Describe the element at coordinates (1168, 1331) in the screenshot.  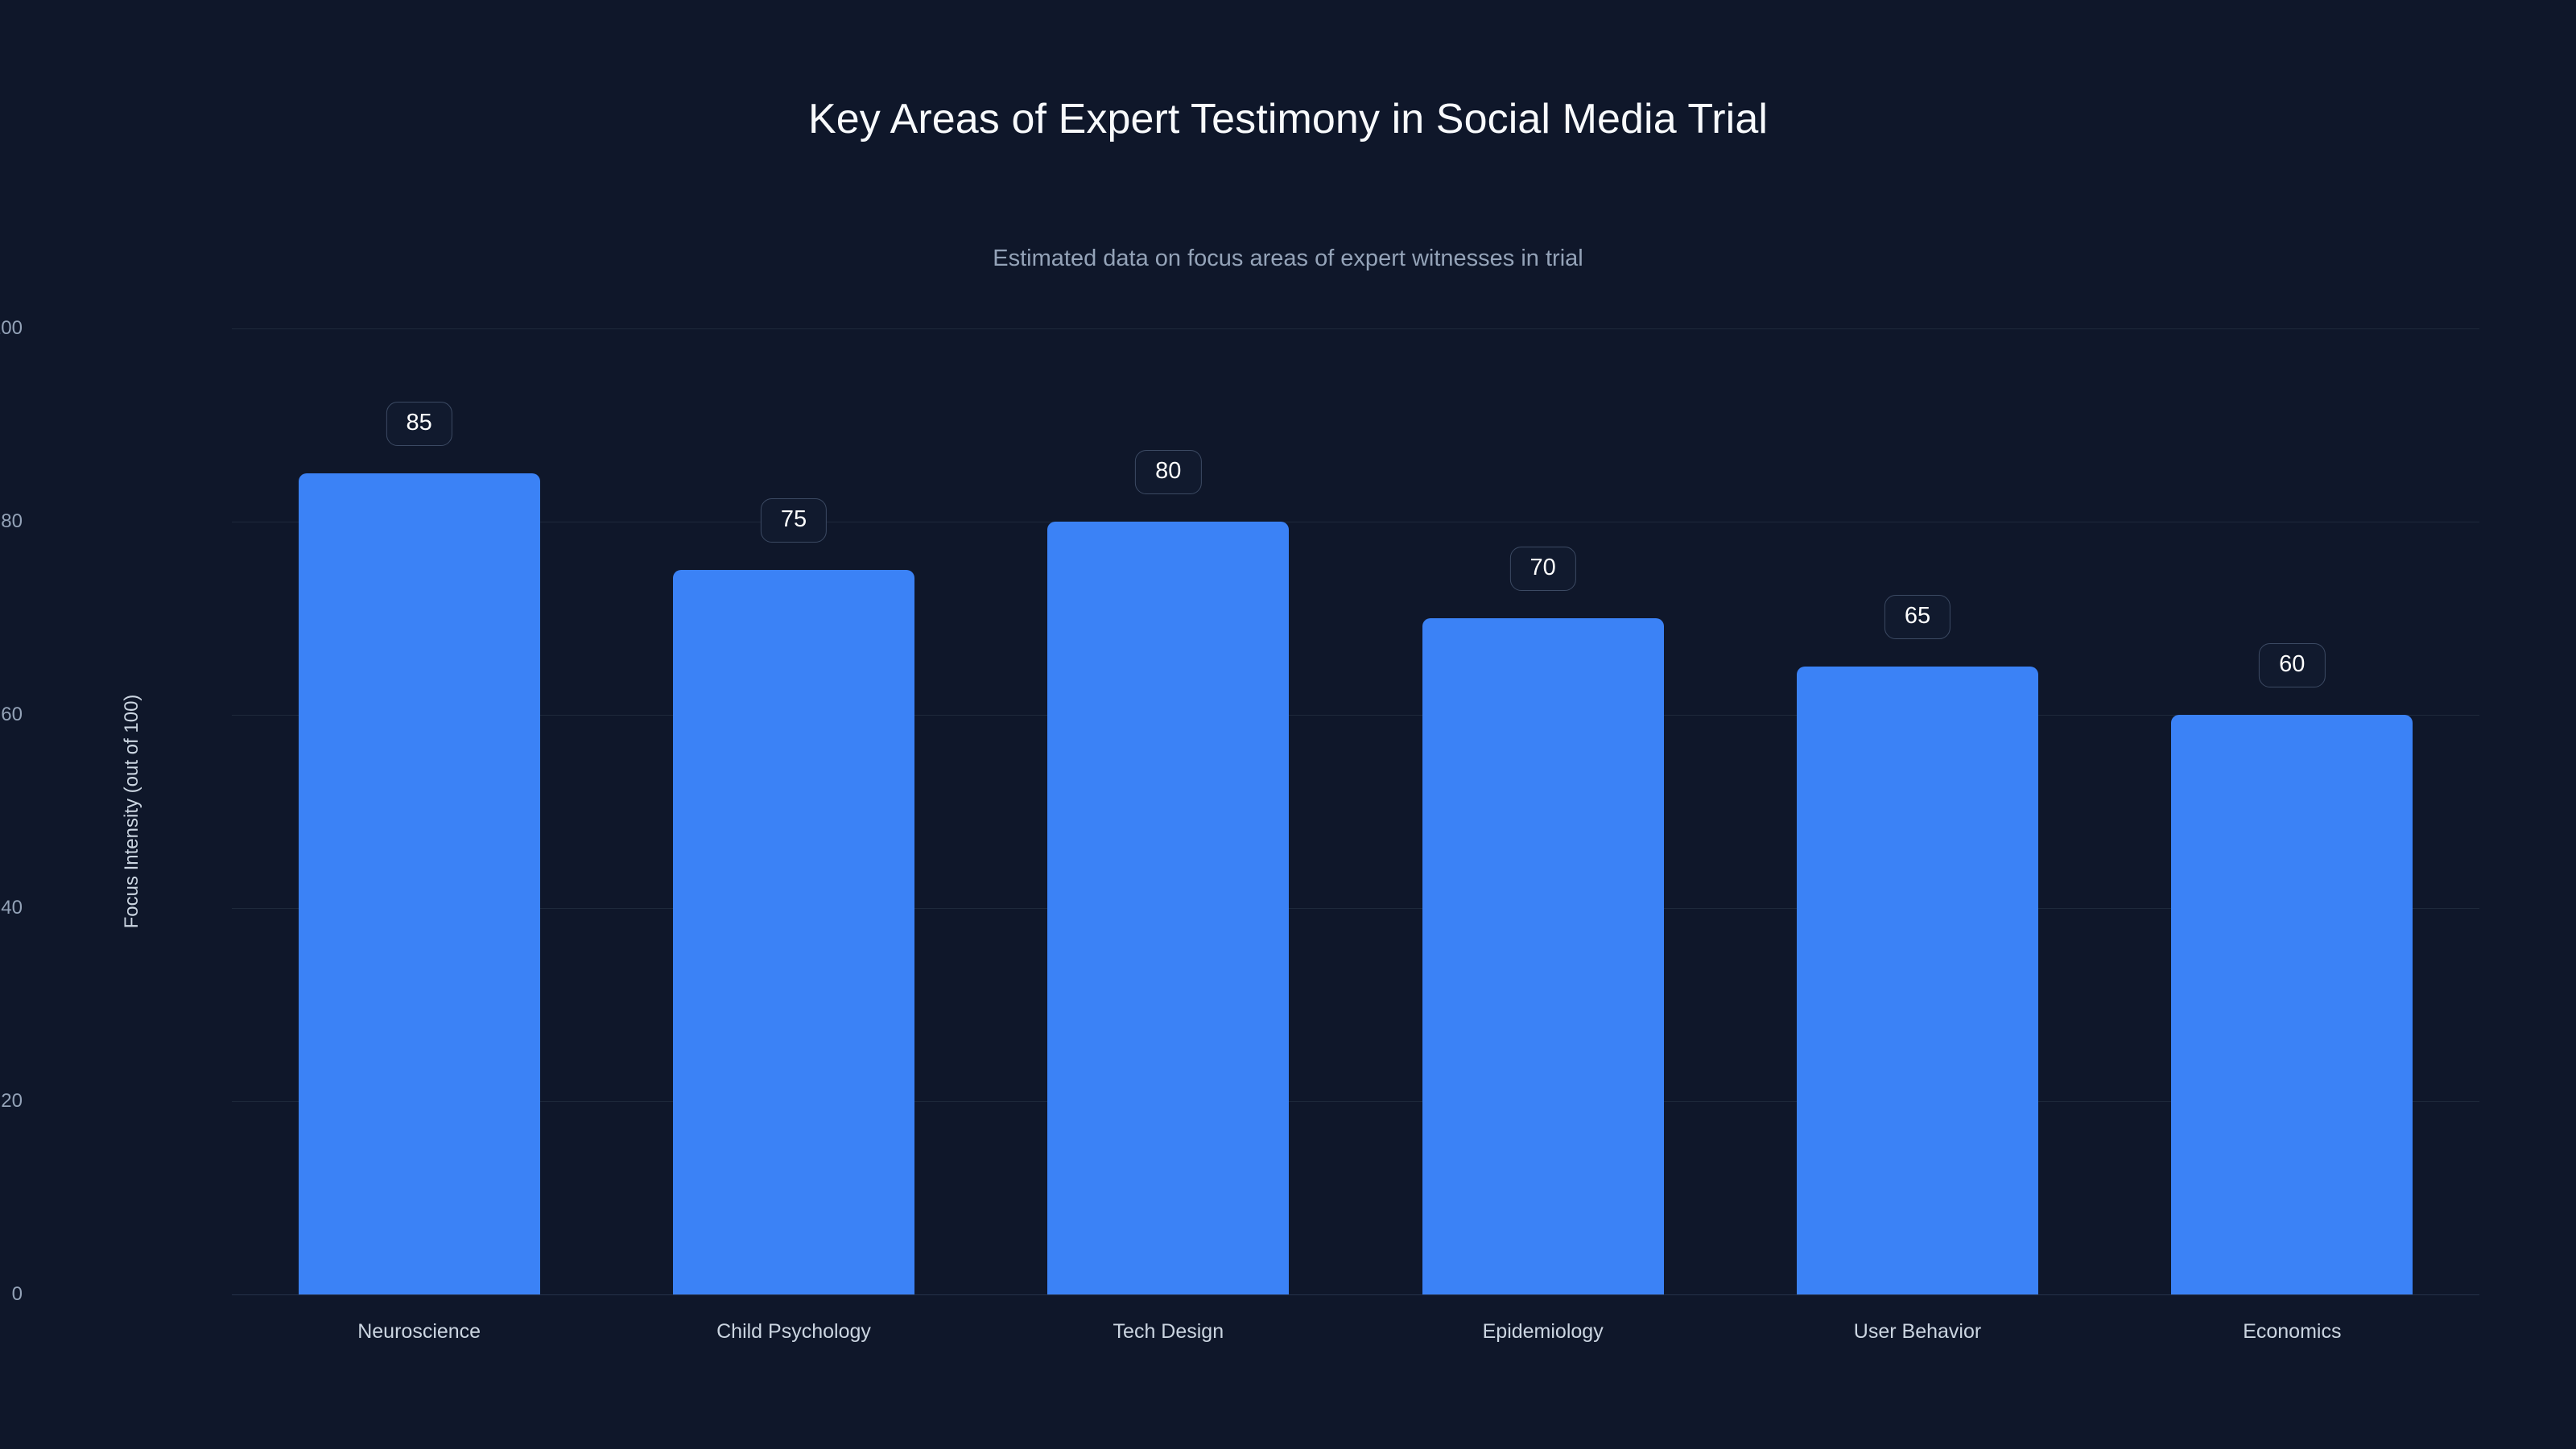
I see `x-axis-tick-label: Tech Design` at that location.